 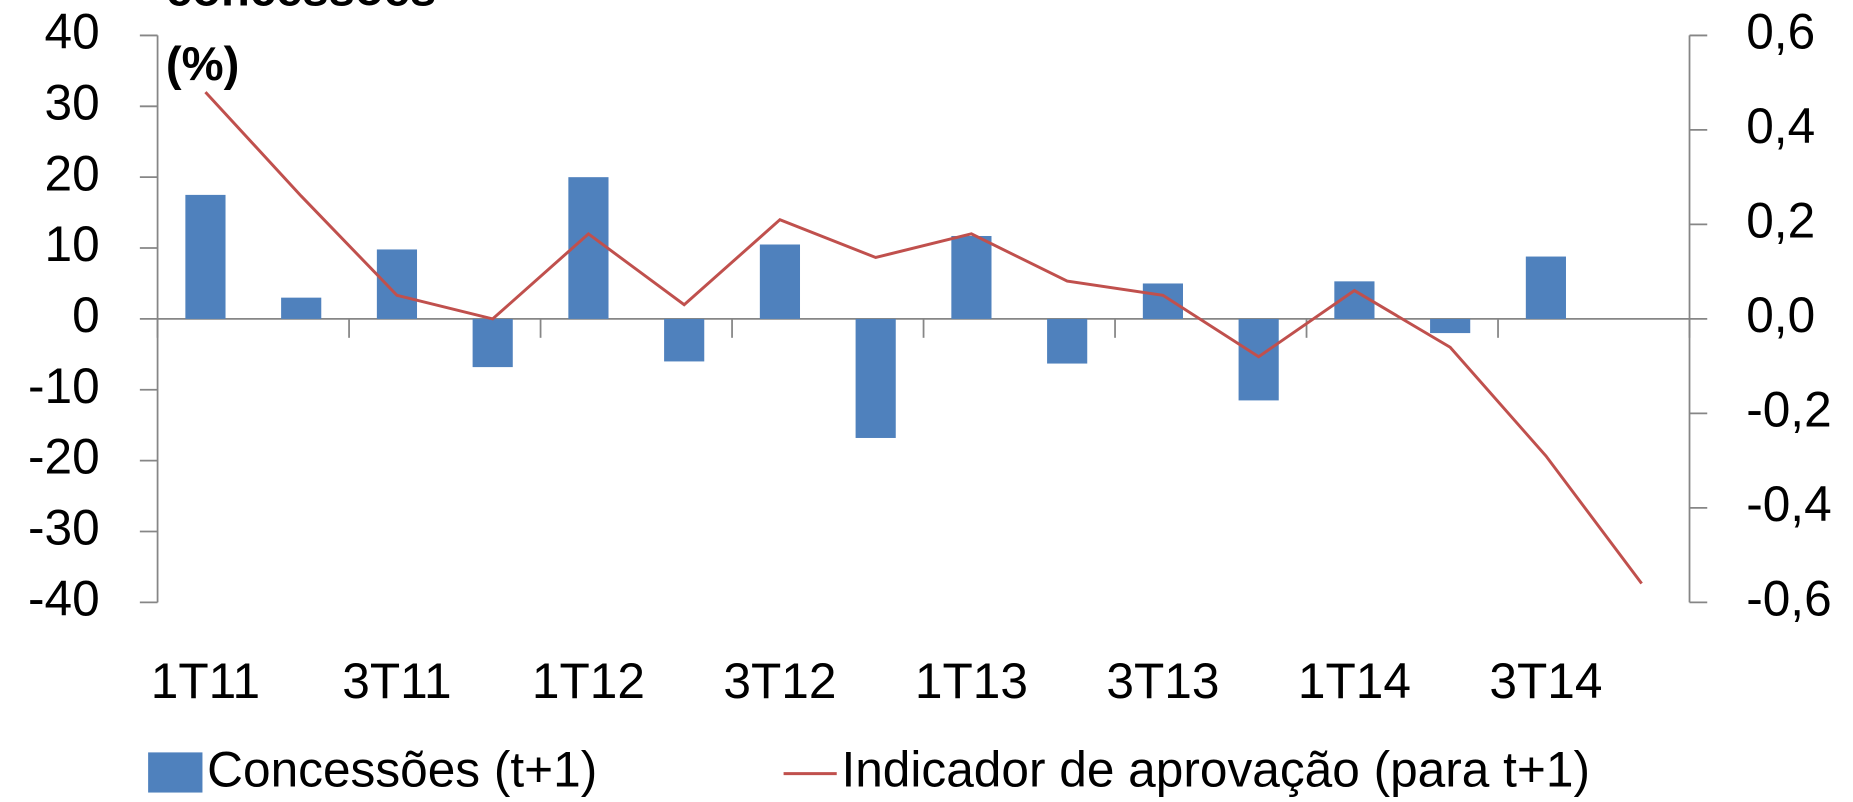 What do you see at coordinates (1354, 681) in the screenshot?
I see `x-tick-label: 1T14` at bounding box center [1354, 681].